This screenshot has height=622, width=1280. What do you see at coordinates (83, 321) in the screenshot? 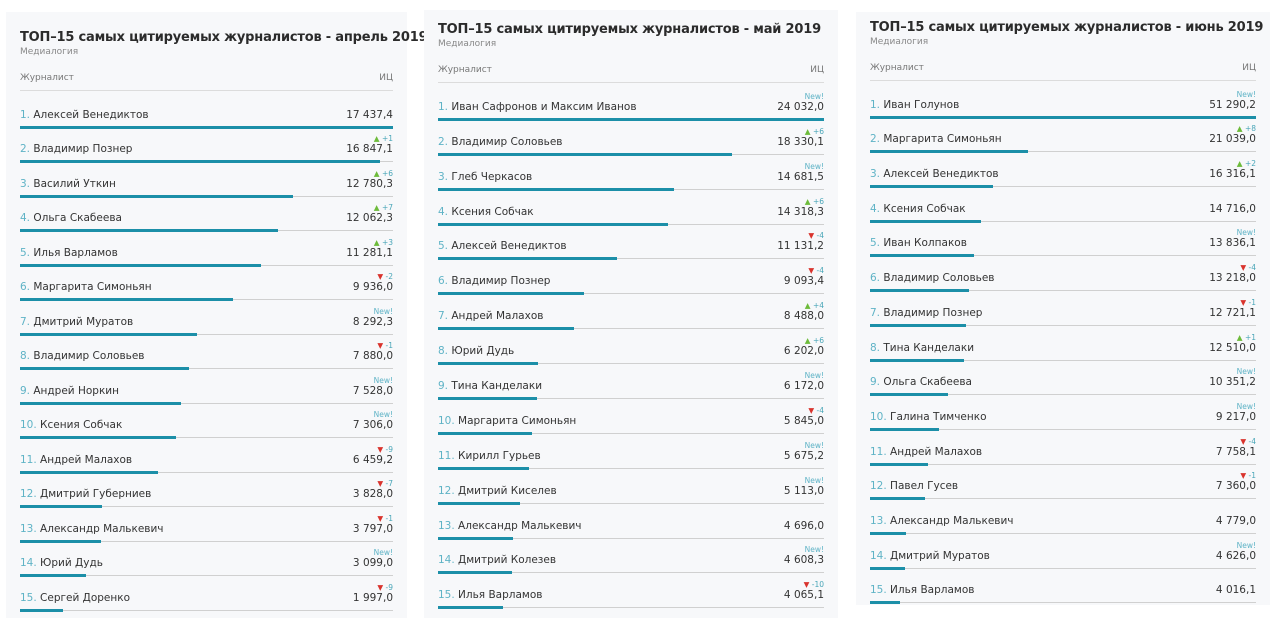
I see `journalist-name: Дмитрий Муратов` at bounding box center [83, 321].